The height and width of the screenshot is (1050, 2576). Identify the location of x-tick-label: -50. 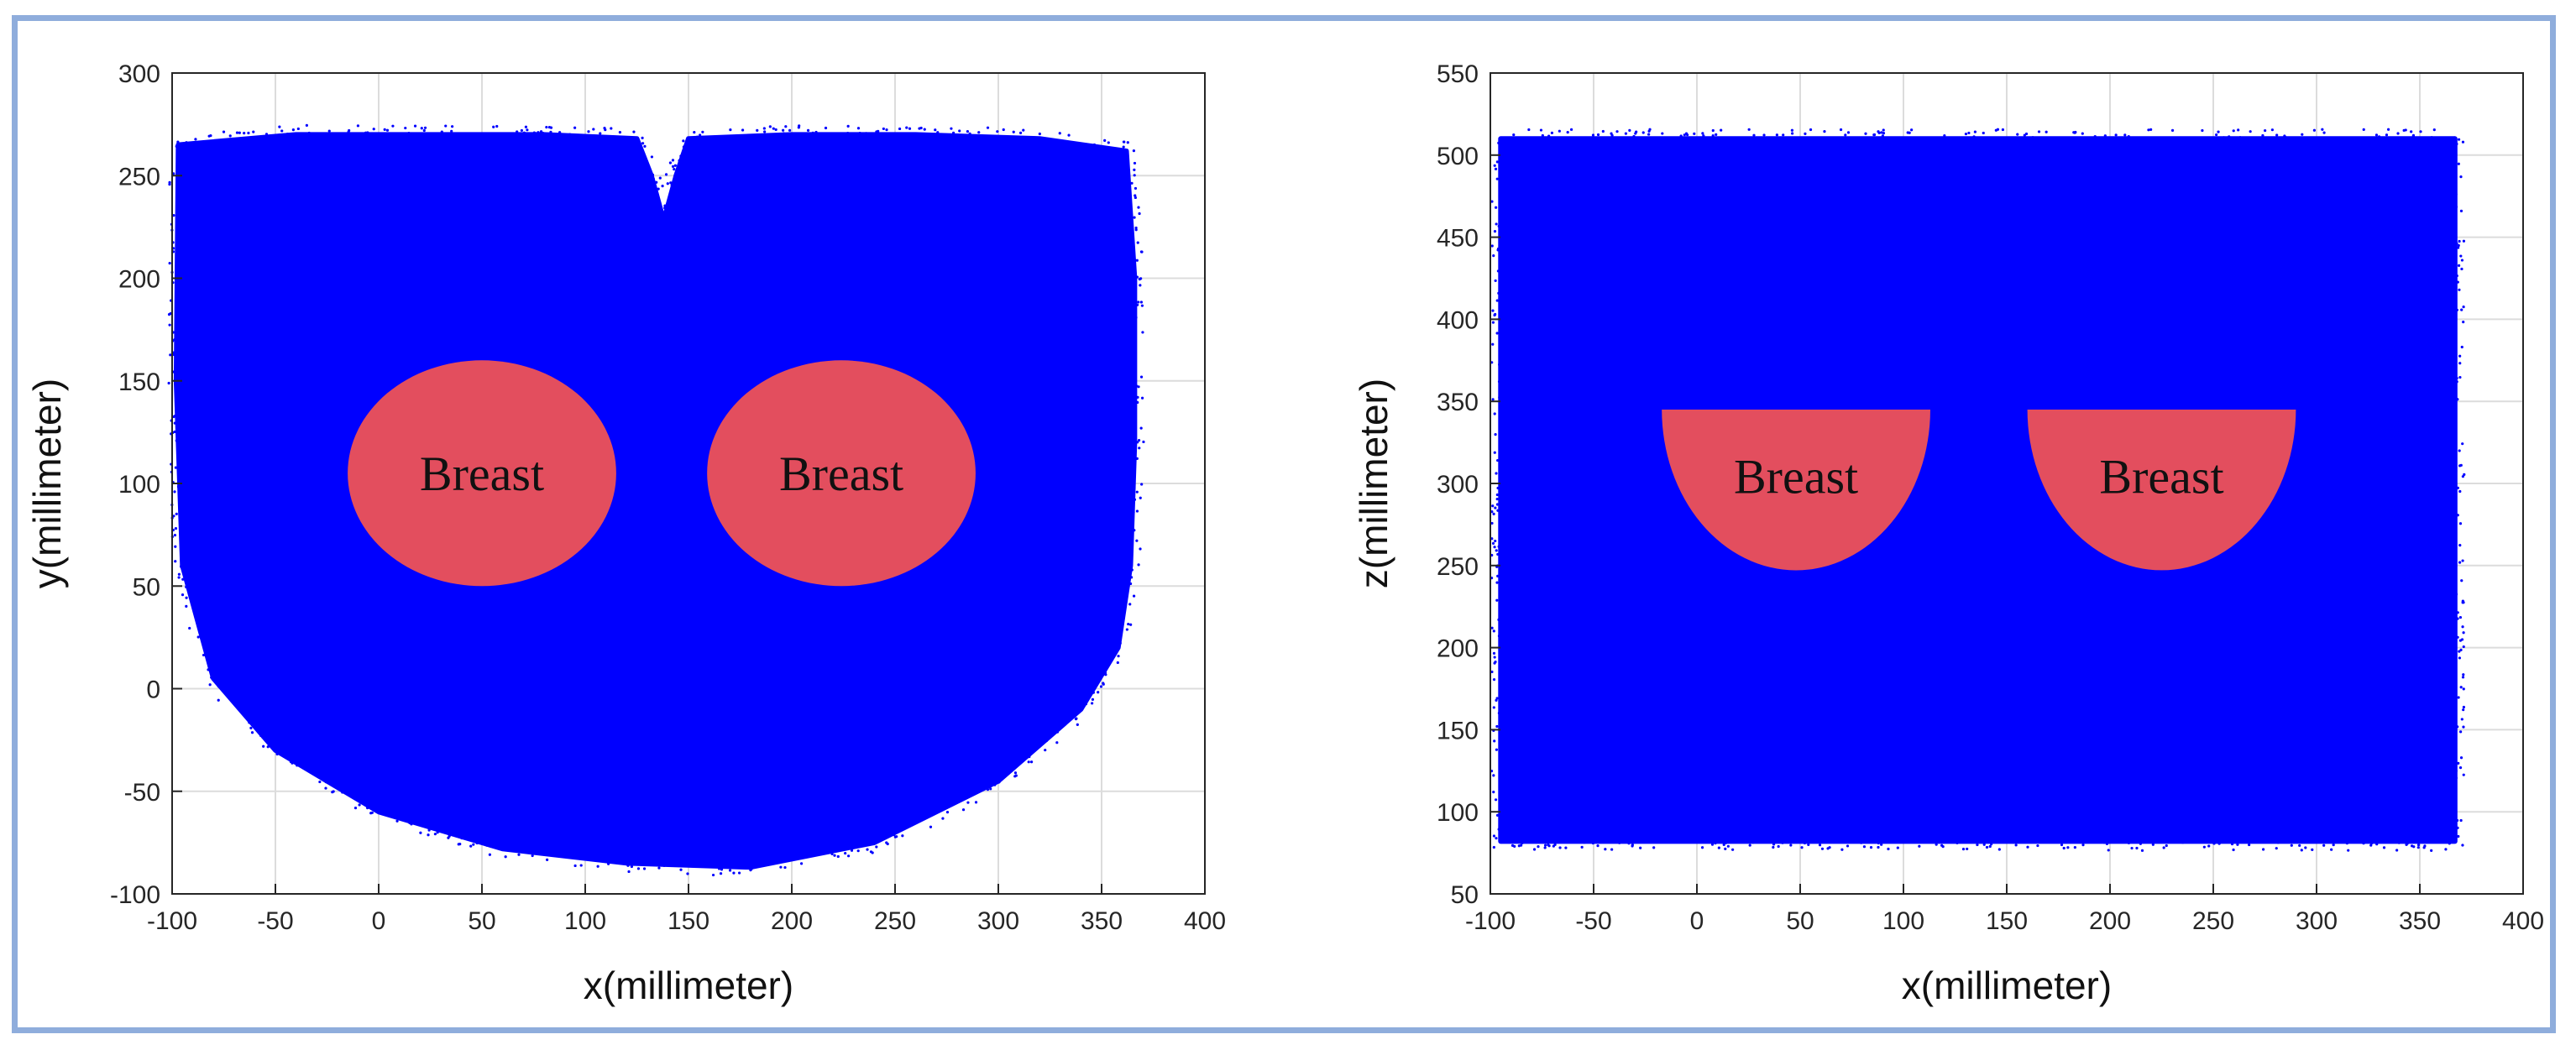
(1593, 921).